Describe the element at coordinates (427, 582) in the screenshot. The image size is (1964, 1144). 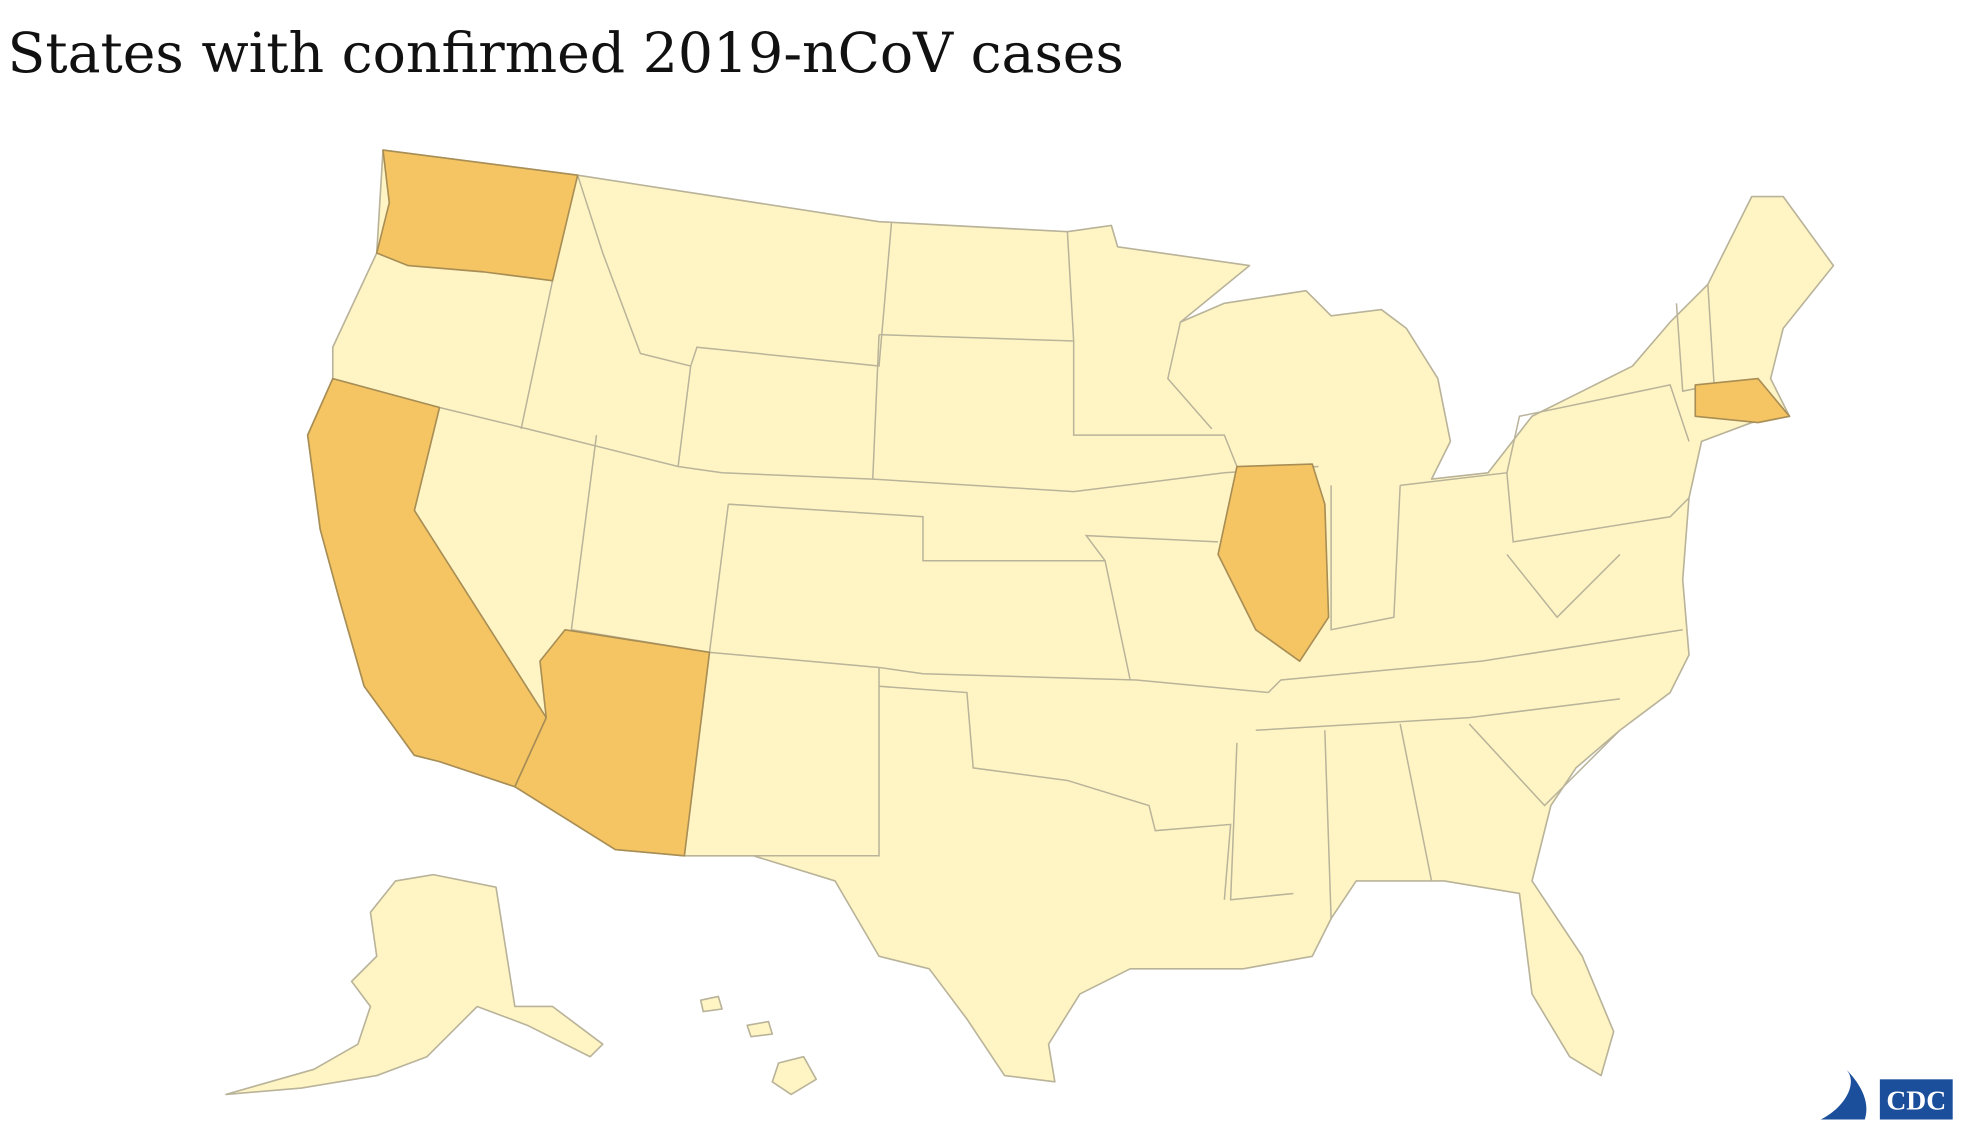
I see `state-california` at that location.